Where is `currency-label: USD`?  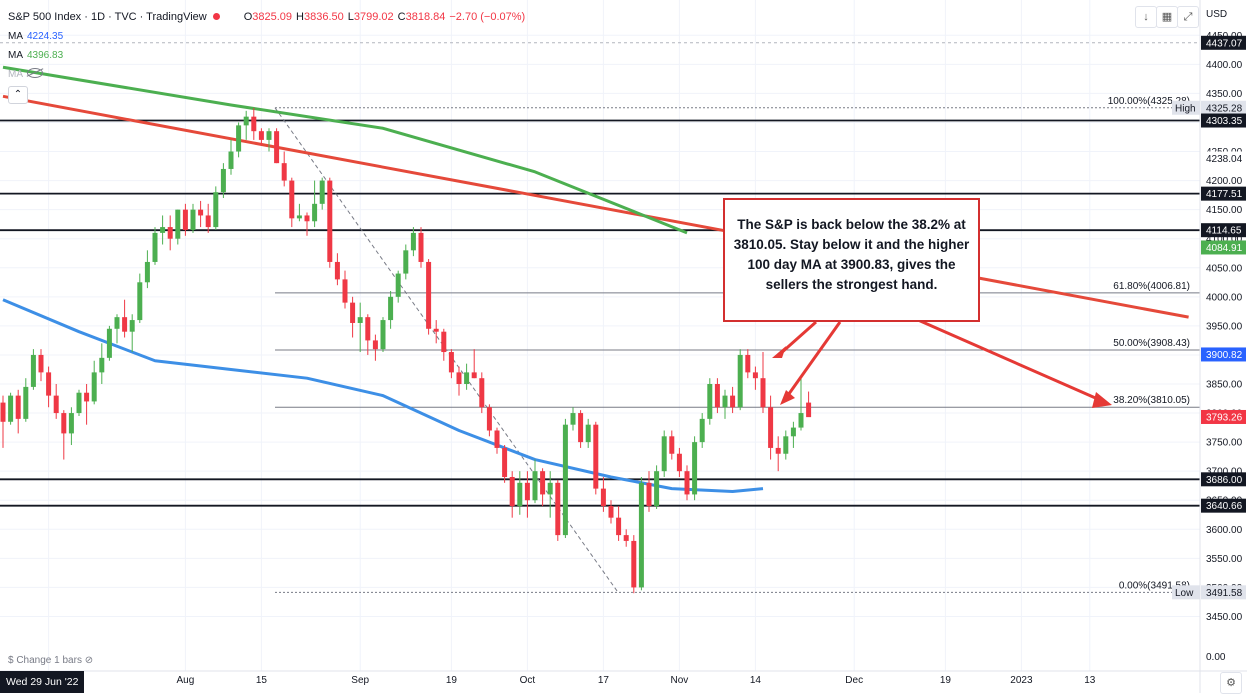 currency-label: USD is located at coordinates (1217, 14).